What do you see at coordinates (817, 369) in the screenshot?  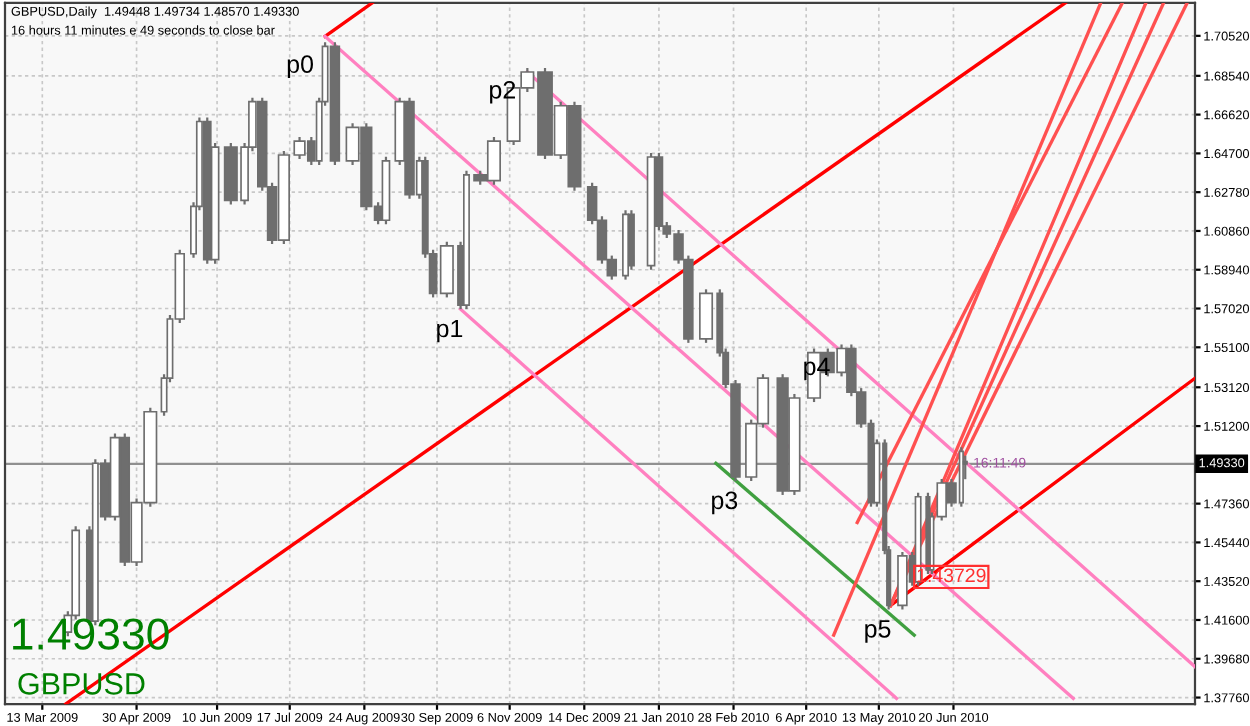 I see `annotation: p4` at bounding box center [817, 369].